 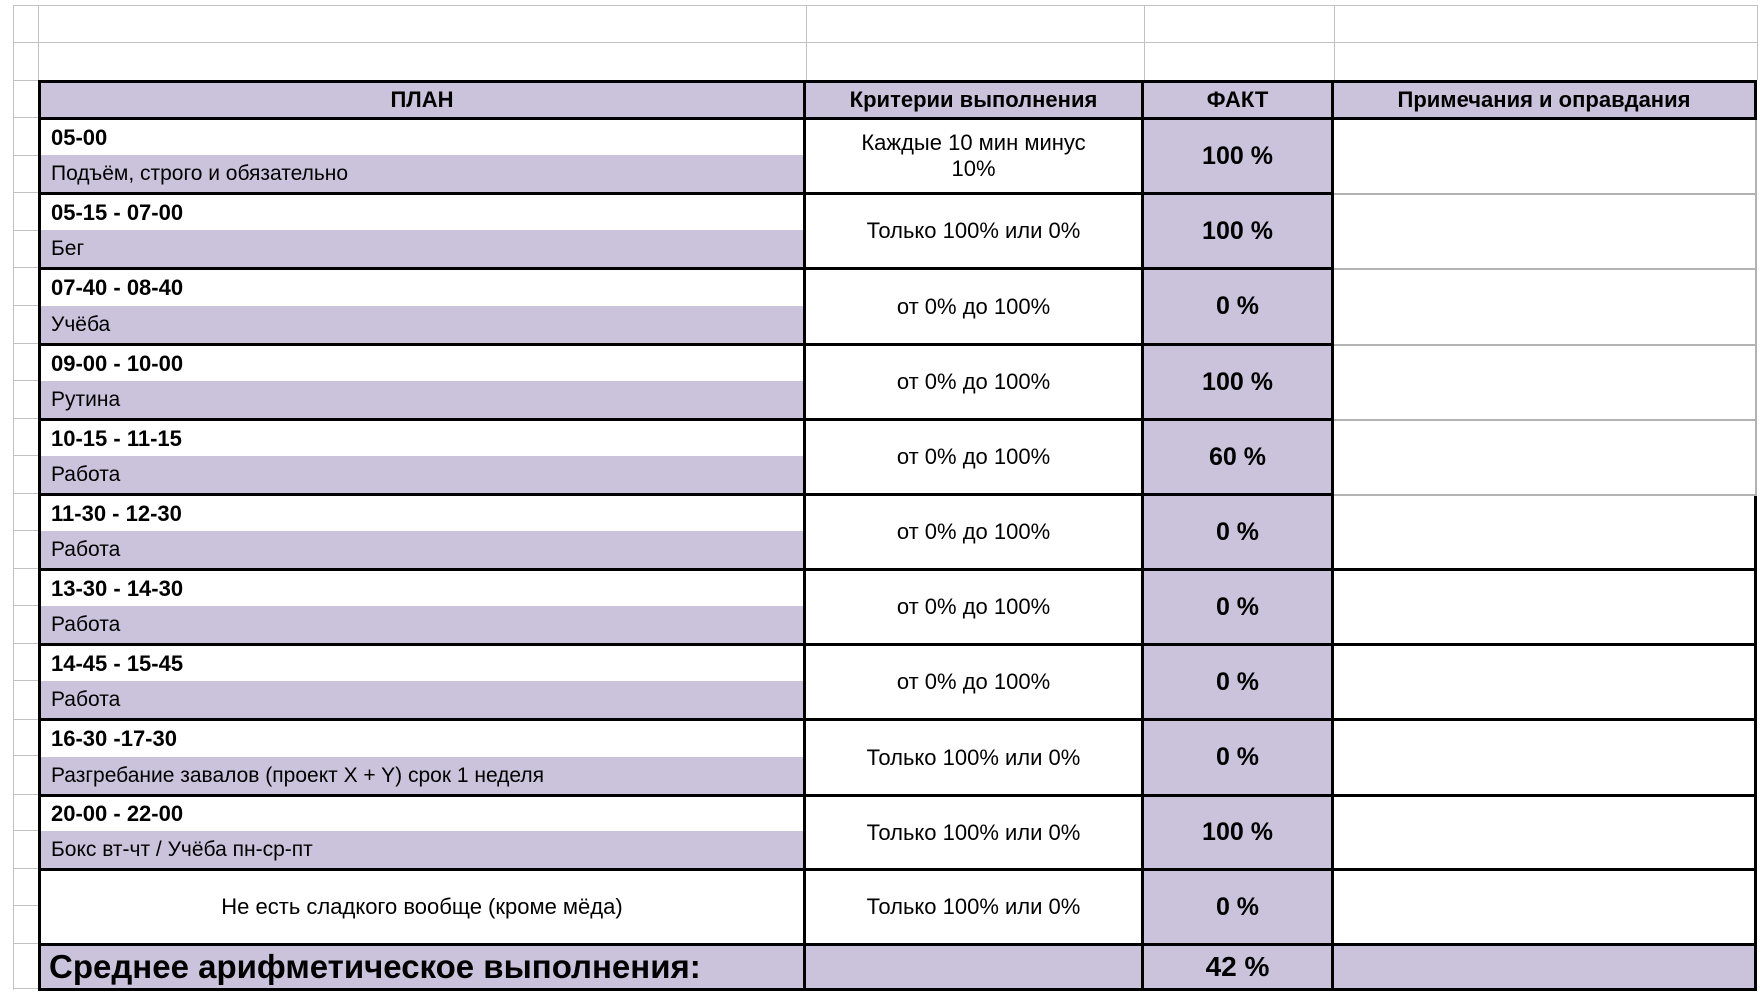 I want to click on plan-cell: Не есть сладкого вообще (кроме мёда), so click(x=423, y=908).